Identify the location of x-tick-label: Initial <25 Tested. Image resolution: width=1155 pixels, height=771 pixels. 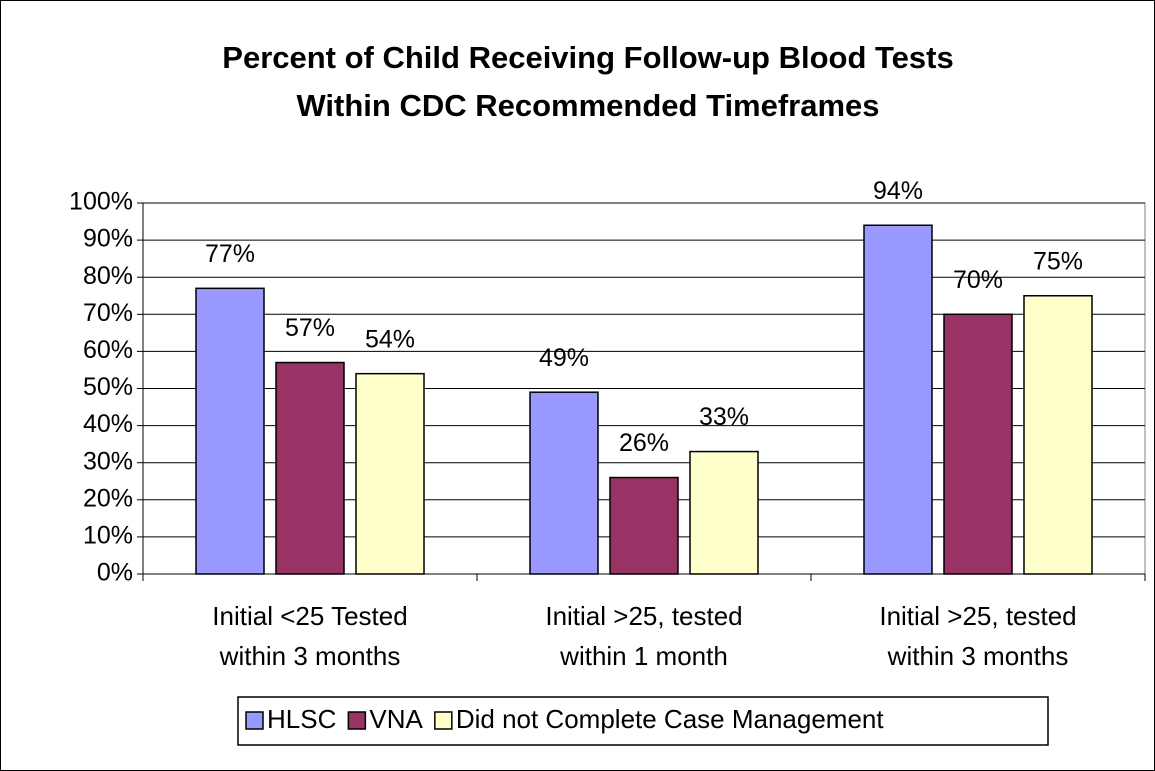
(309, 616).